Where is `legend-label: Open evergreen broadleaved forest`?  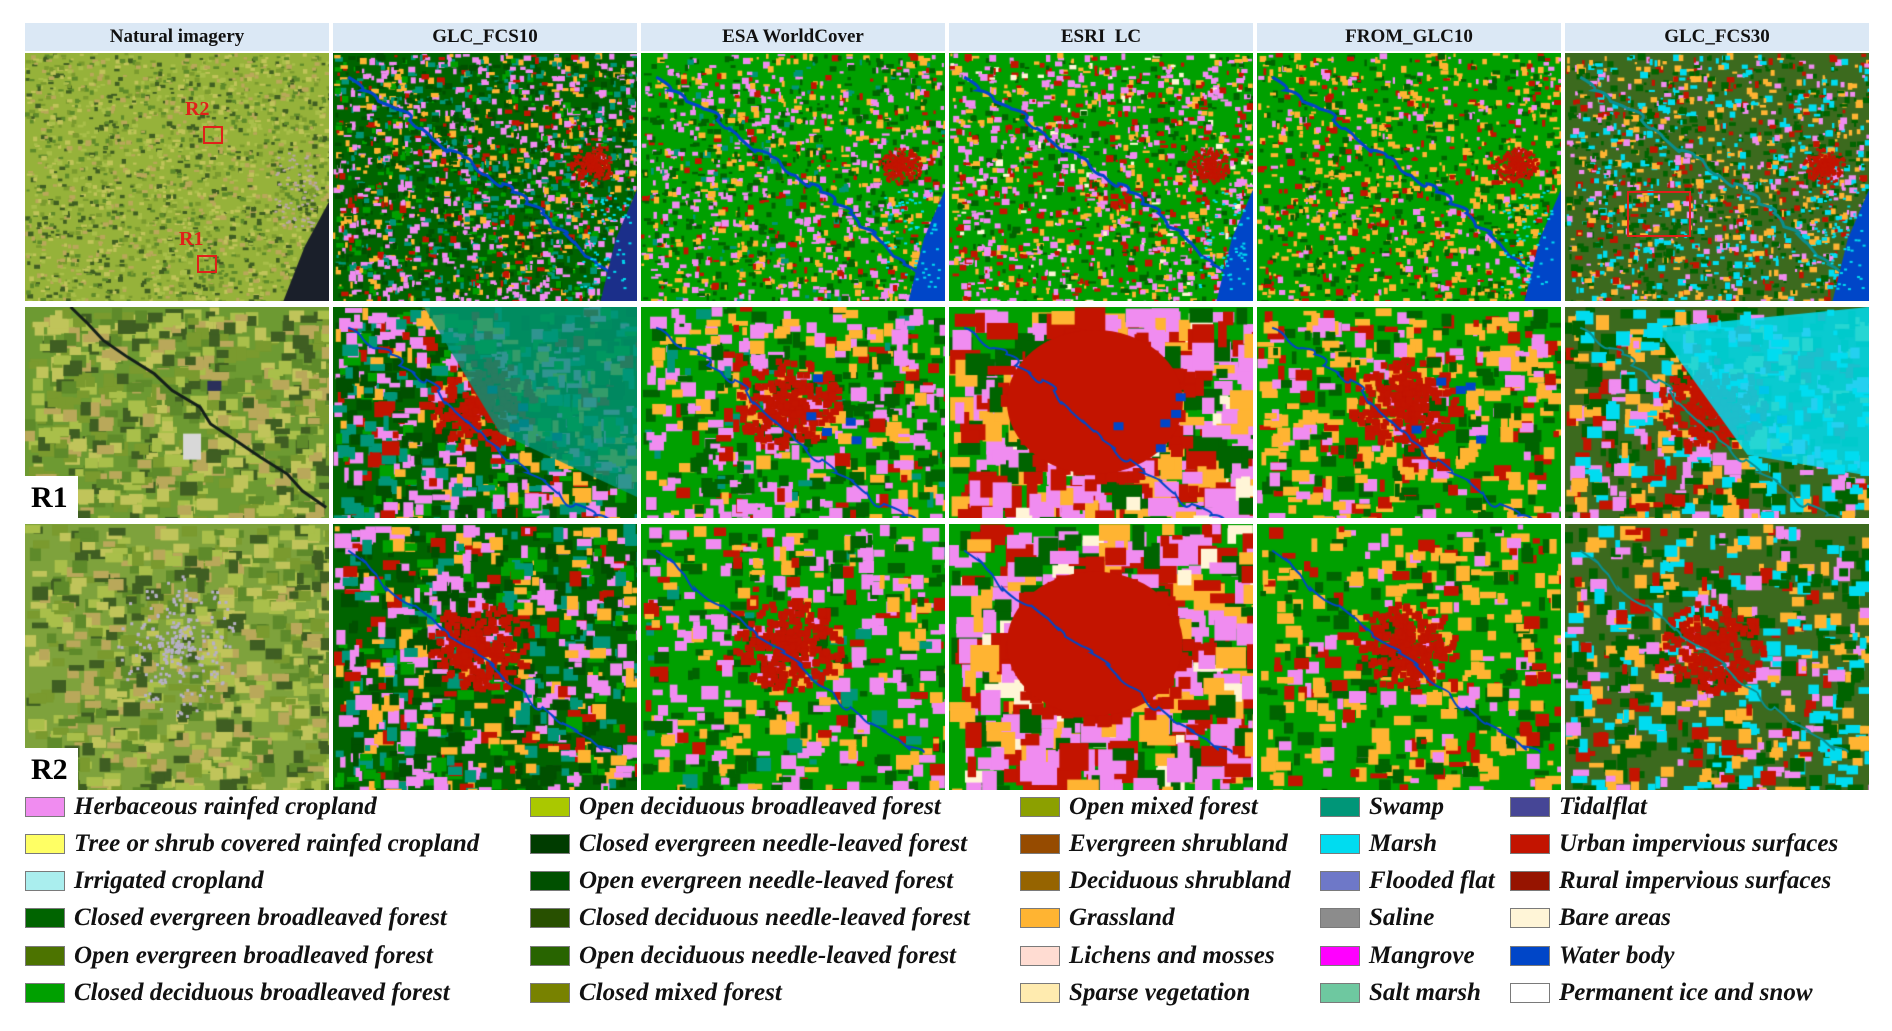 legend-label: Open evergreen broadleaved forest is located at coordinates (253, 955).